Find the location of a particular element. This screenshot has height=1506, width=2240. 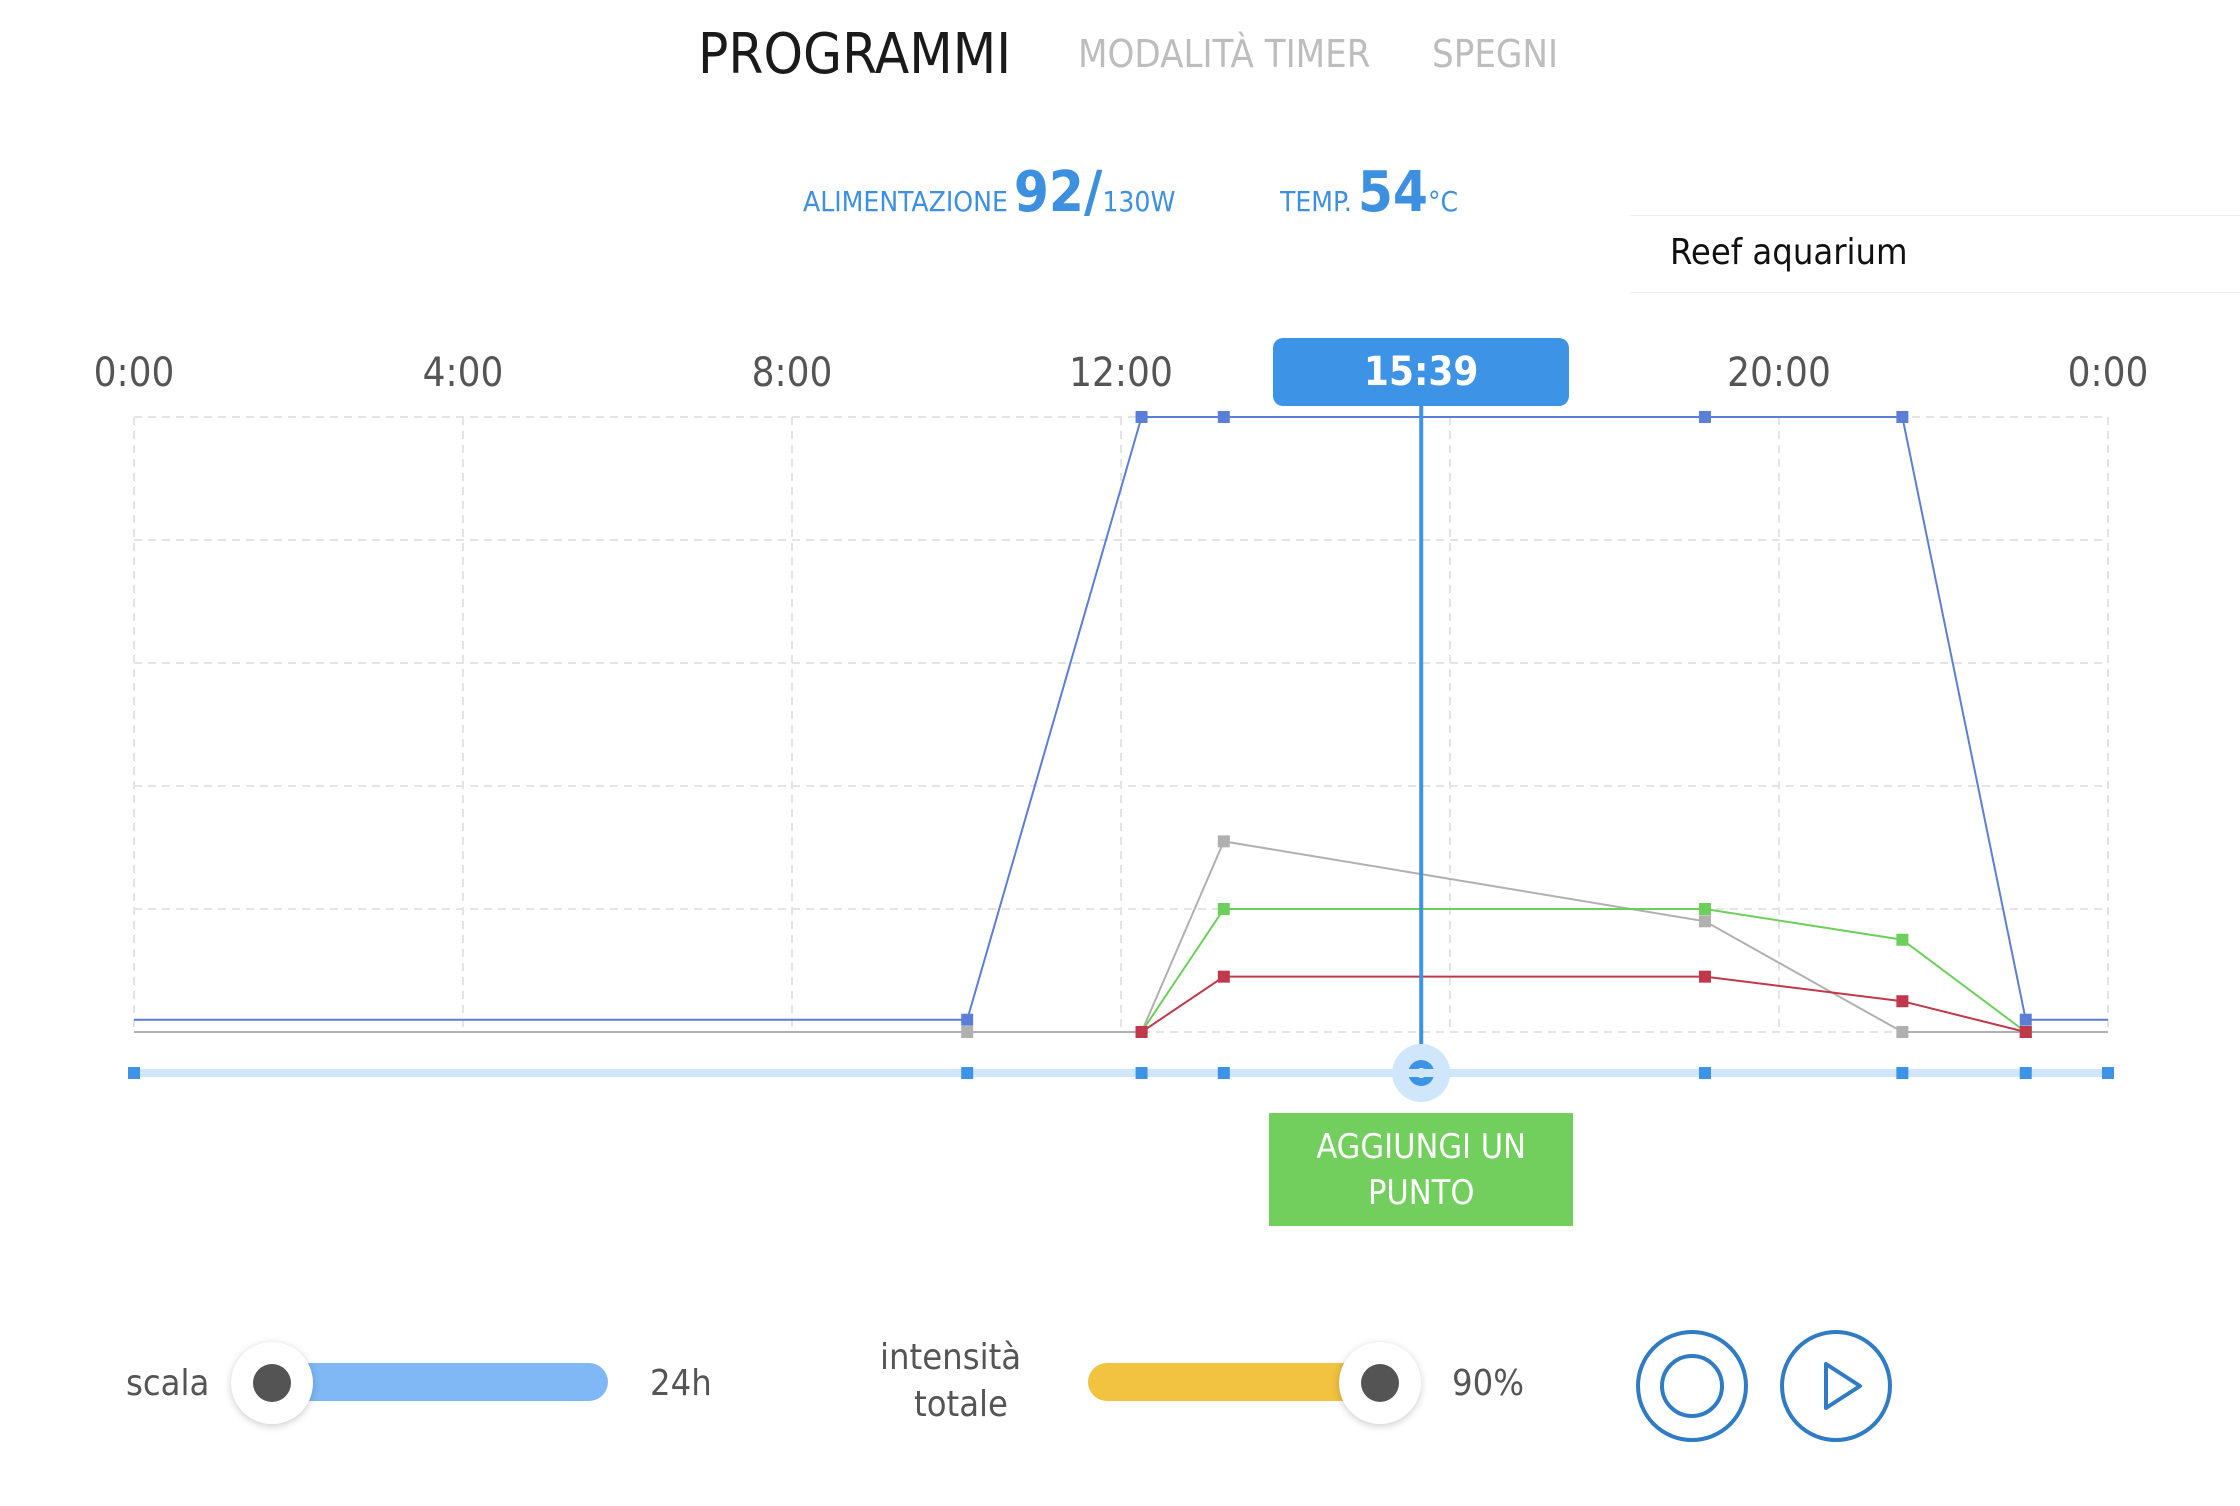

tab-spegni: SPEGNI is located at coordinates (1495, 54).